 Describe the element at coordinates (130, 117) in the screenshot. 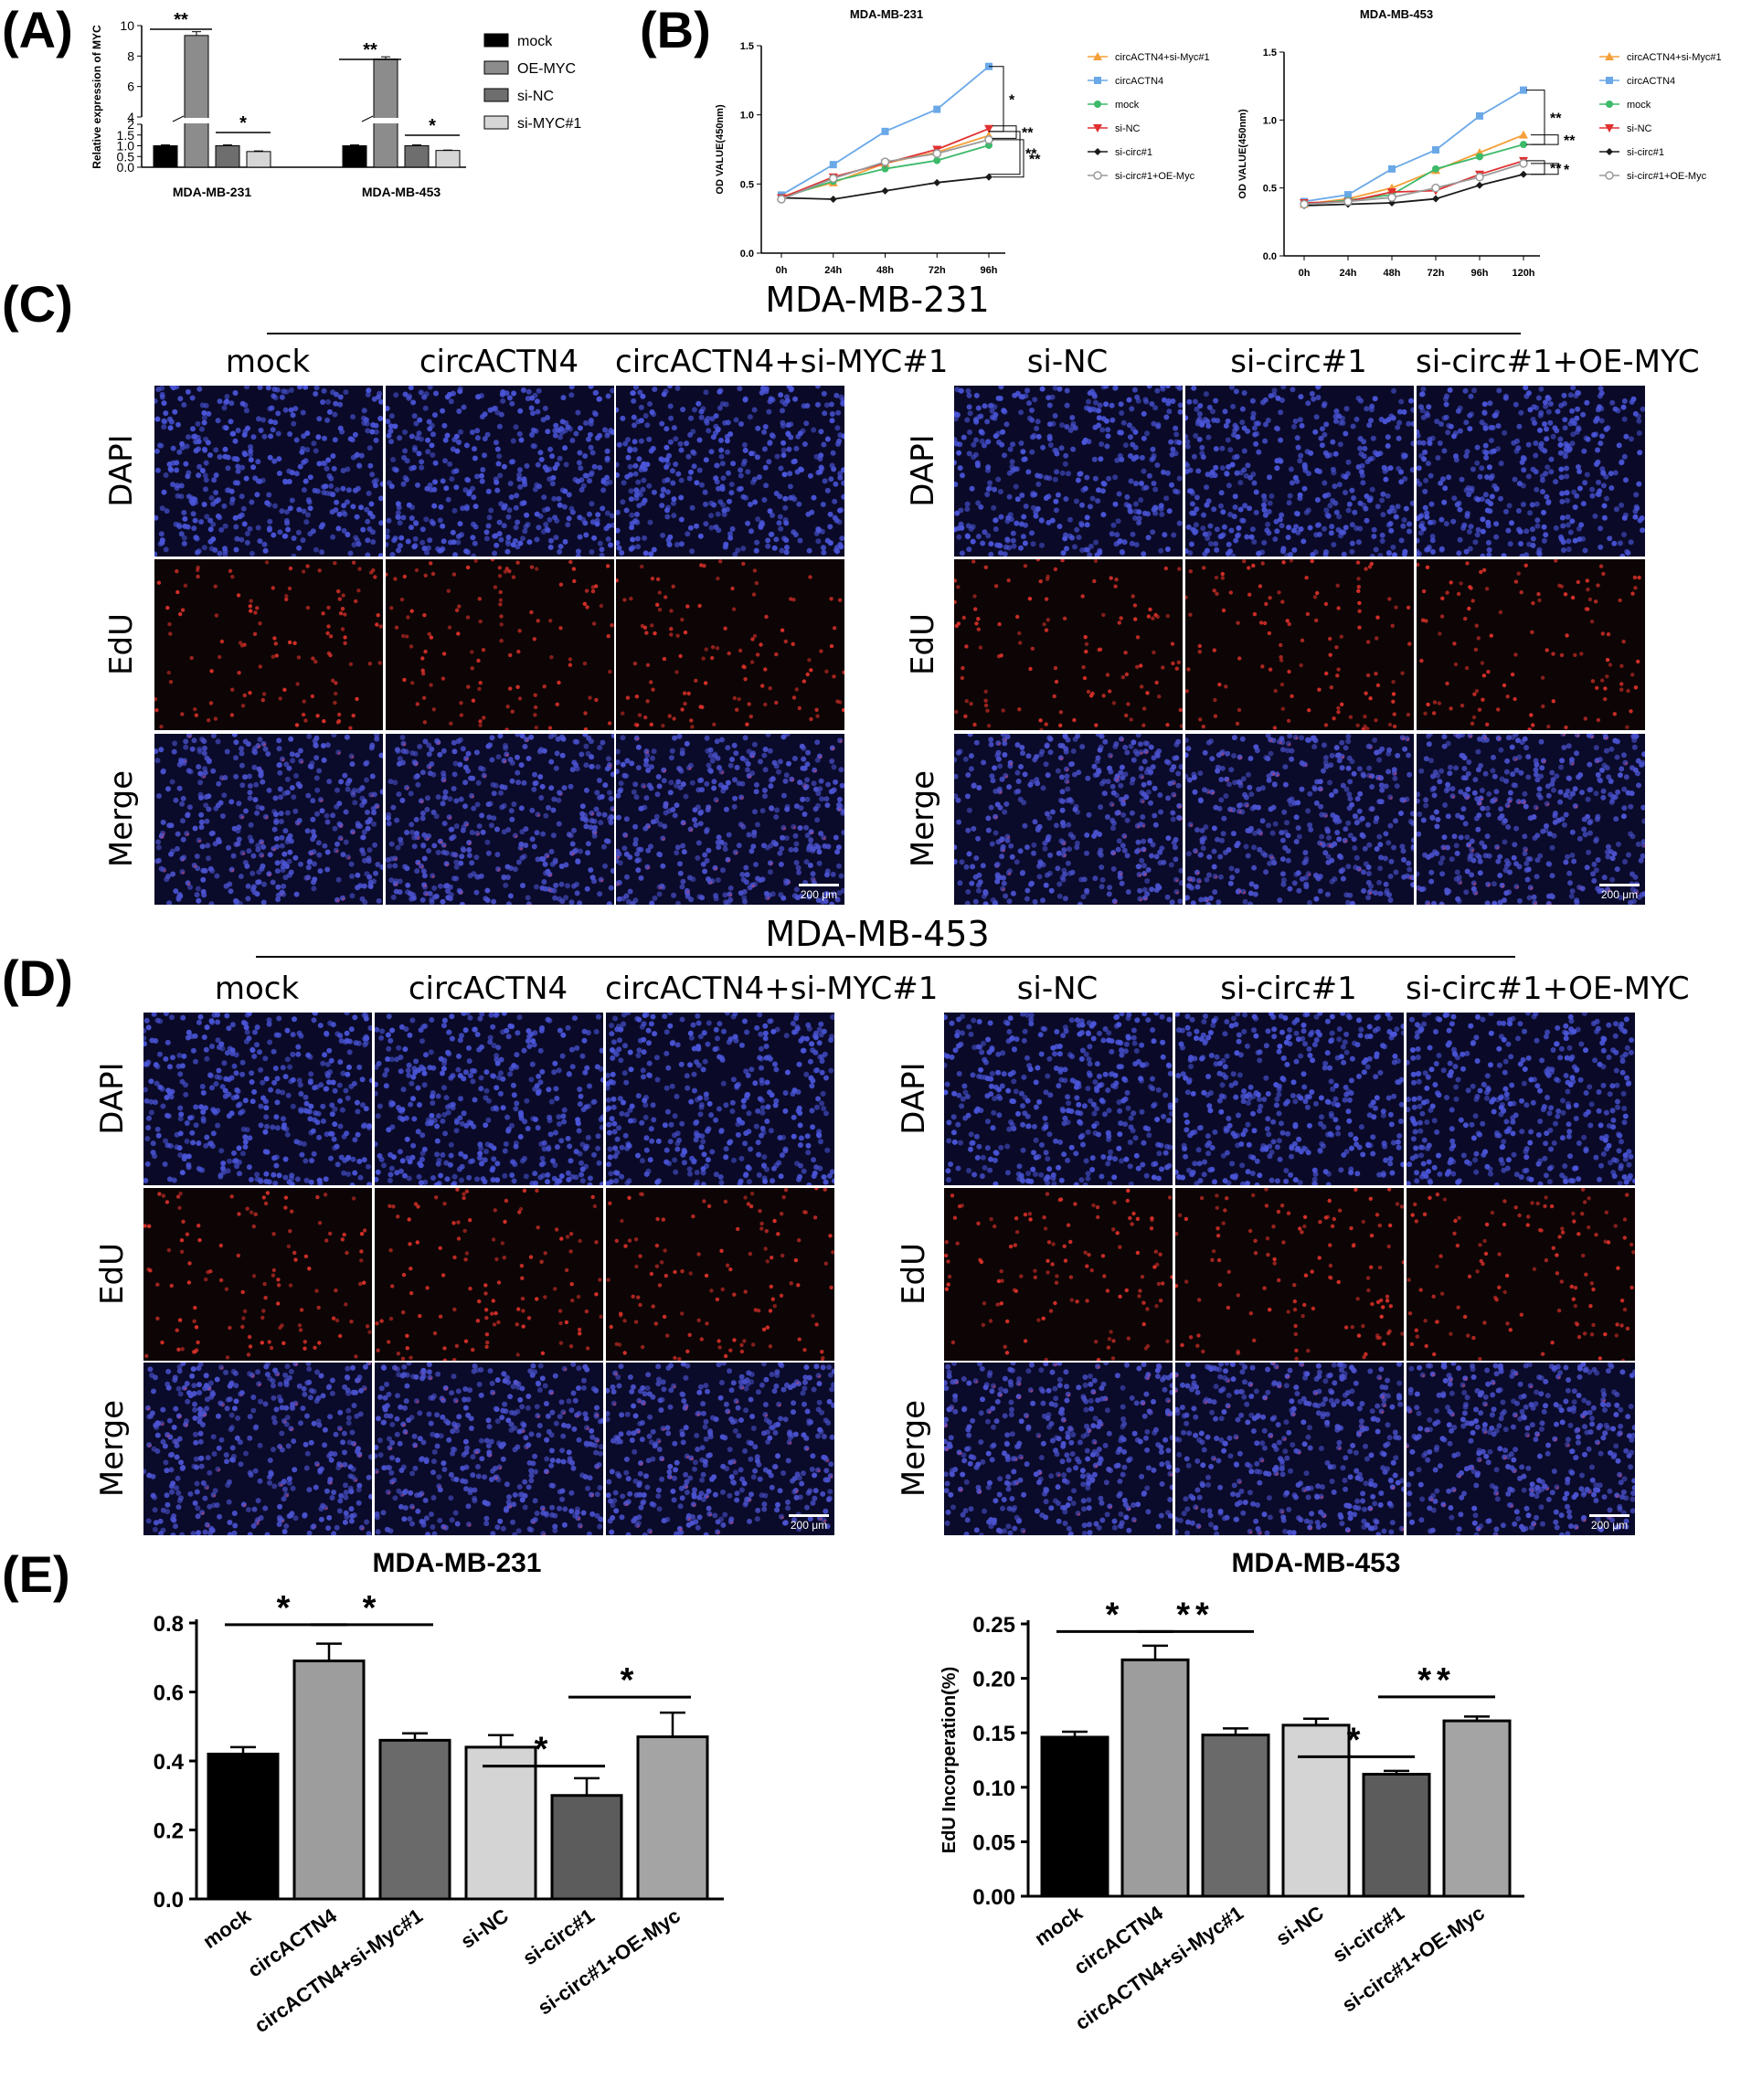

I see `y-tick-label: 4` at that location.